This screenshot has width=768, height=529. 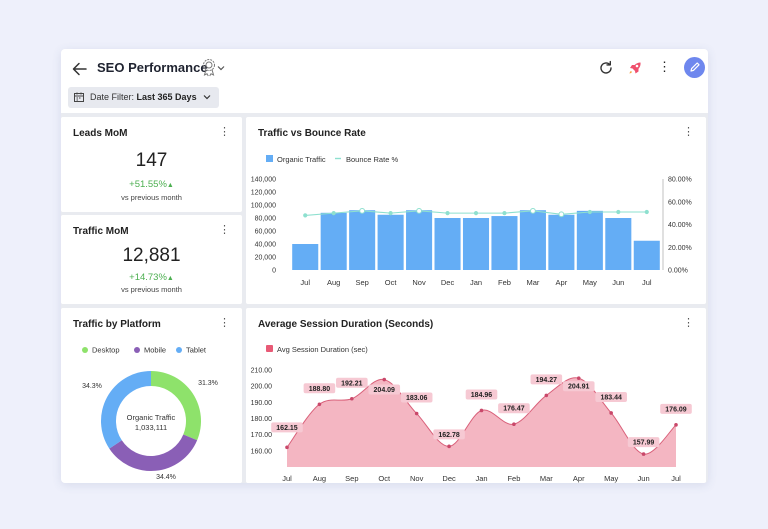 I want to click on y2-tick-label: 60.00%, so click(x=680, y=202).